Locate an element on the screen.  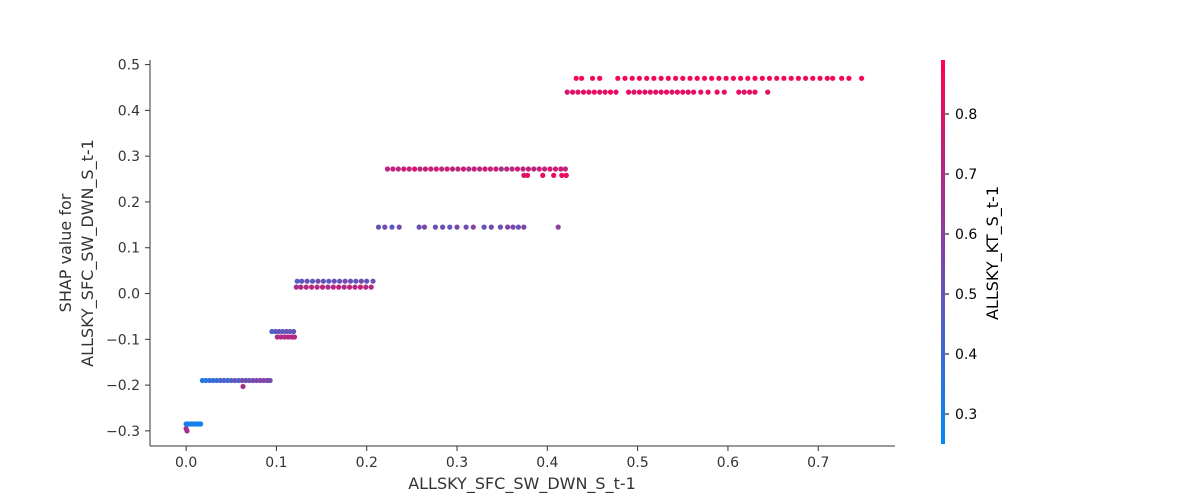
x-tick-label: 0.0 is located at coordinates (186, 463).